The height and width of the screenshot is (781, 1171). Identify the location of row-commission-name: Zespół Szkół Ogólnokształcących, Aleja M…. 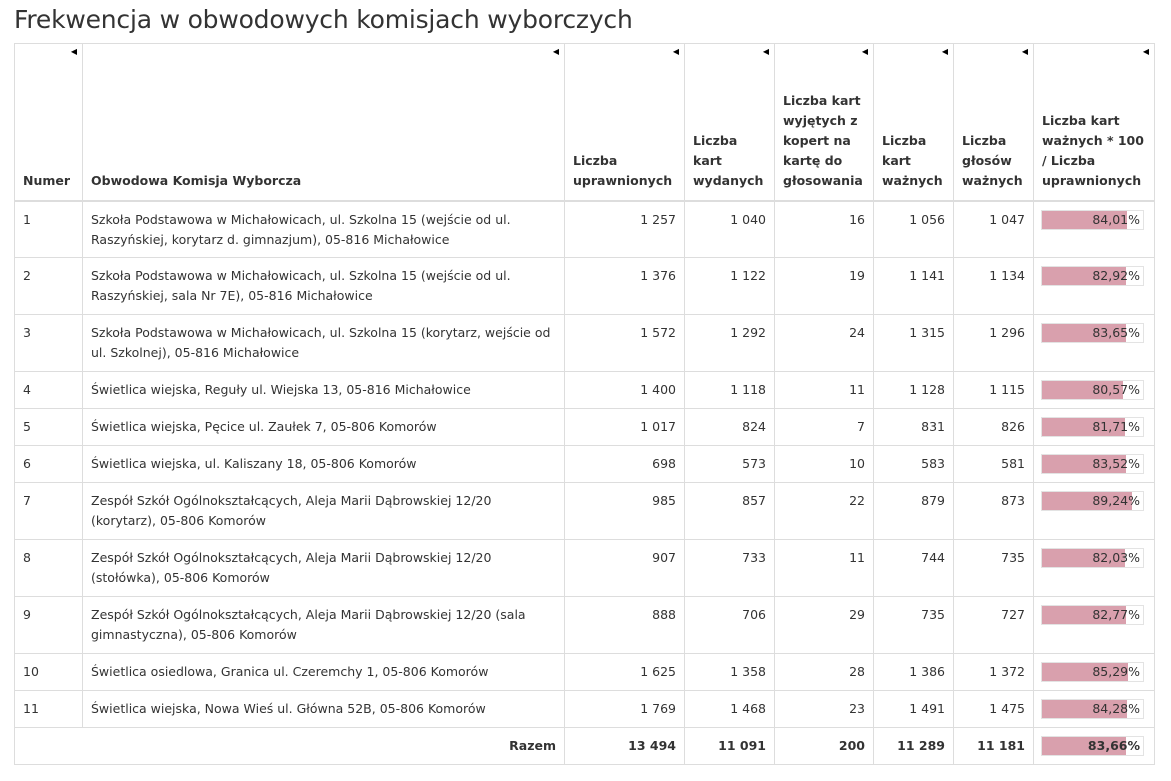
(323, 511).